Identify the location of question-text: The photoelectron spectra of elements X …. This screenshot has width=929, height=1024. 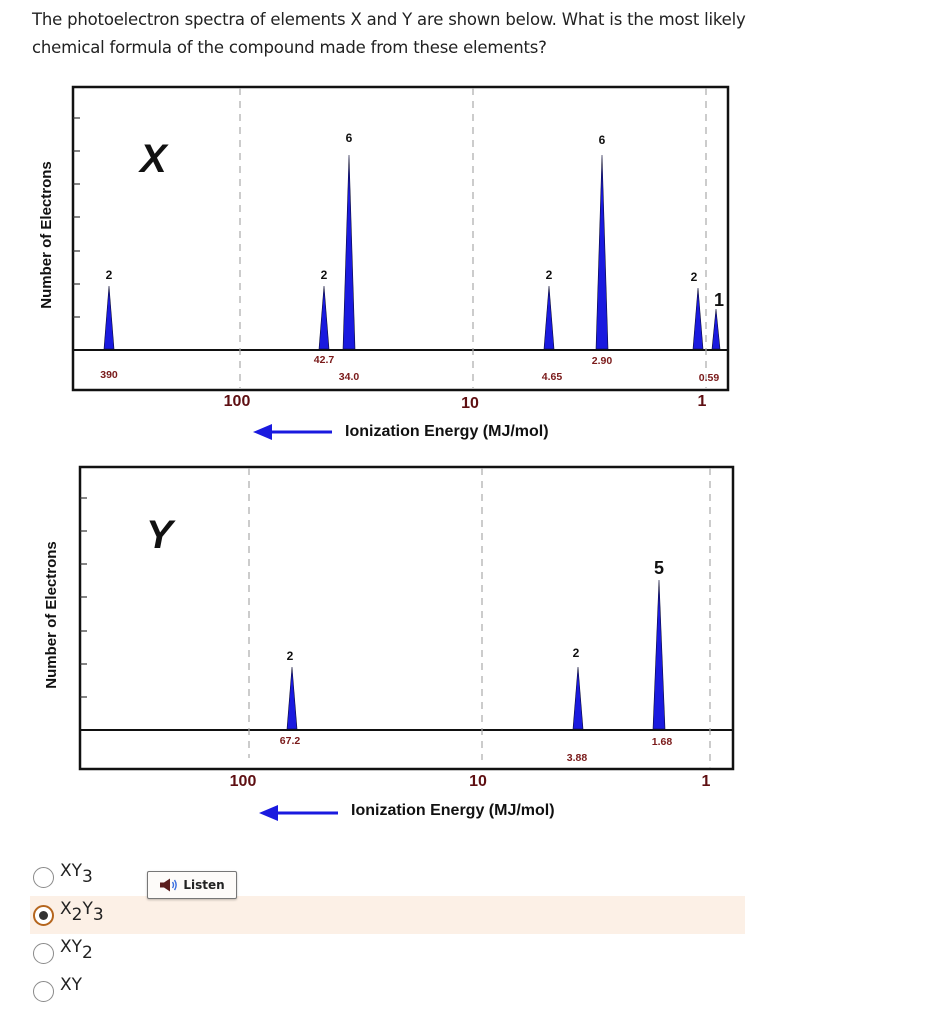
(389, 33).